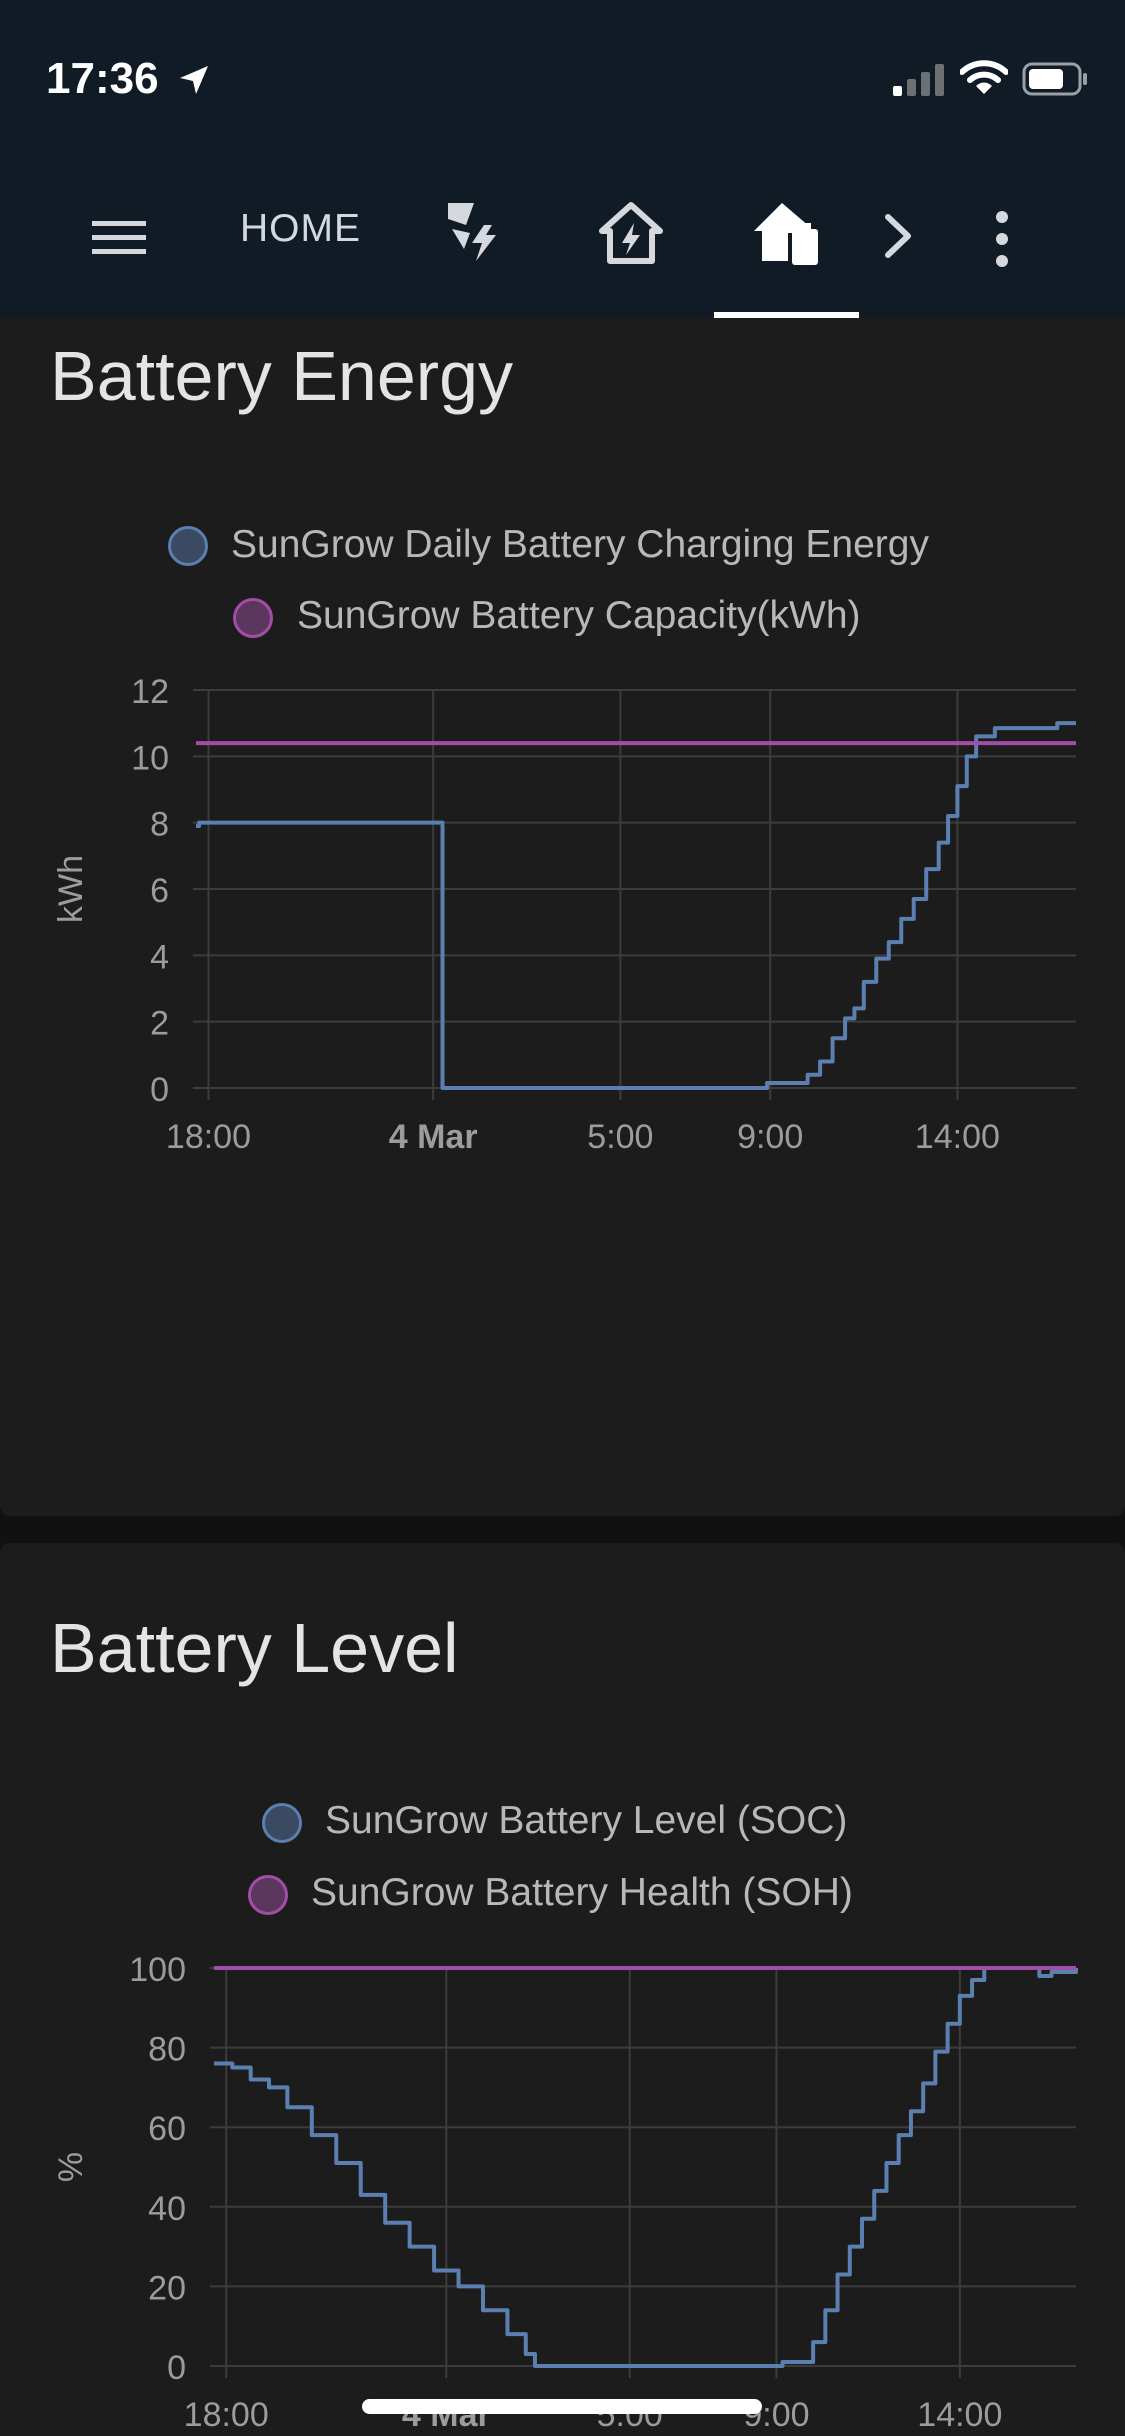 Image resolution: width=1125 pixels, height=2436 pixels. What do you see at coordinates (281, 376) in the screenshot?
I see `card-title: Battery Energy` at bounding box center [281, 376].